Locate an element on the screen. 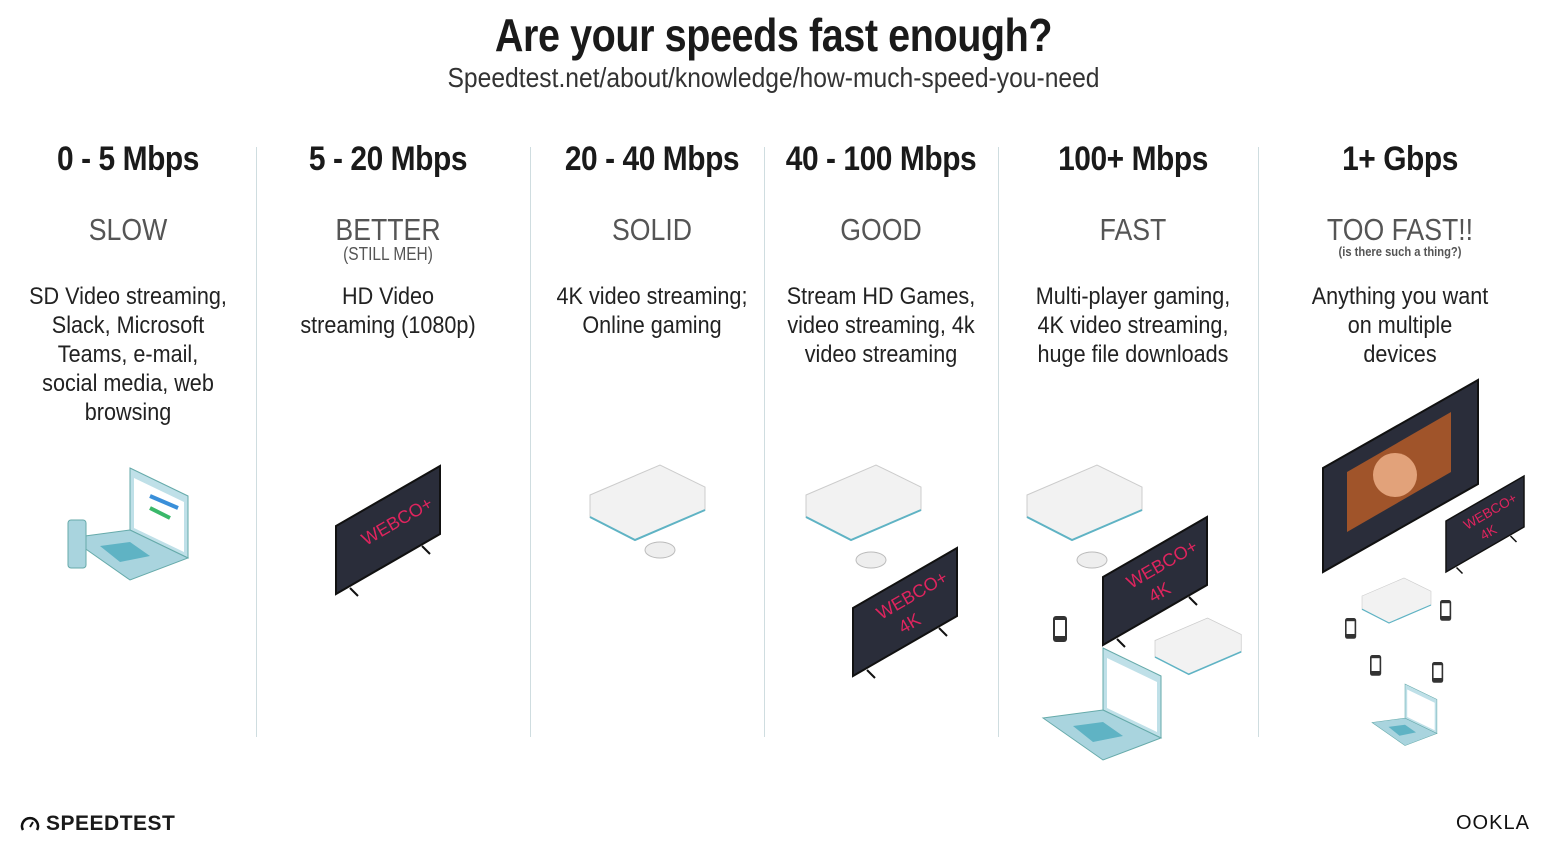  tier-range: 0 - 5 Mbps is located at coordinates (128, 159).